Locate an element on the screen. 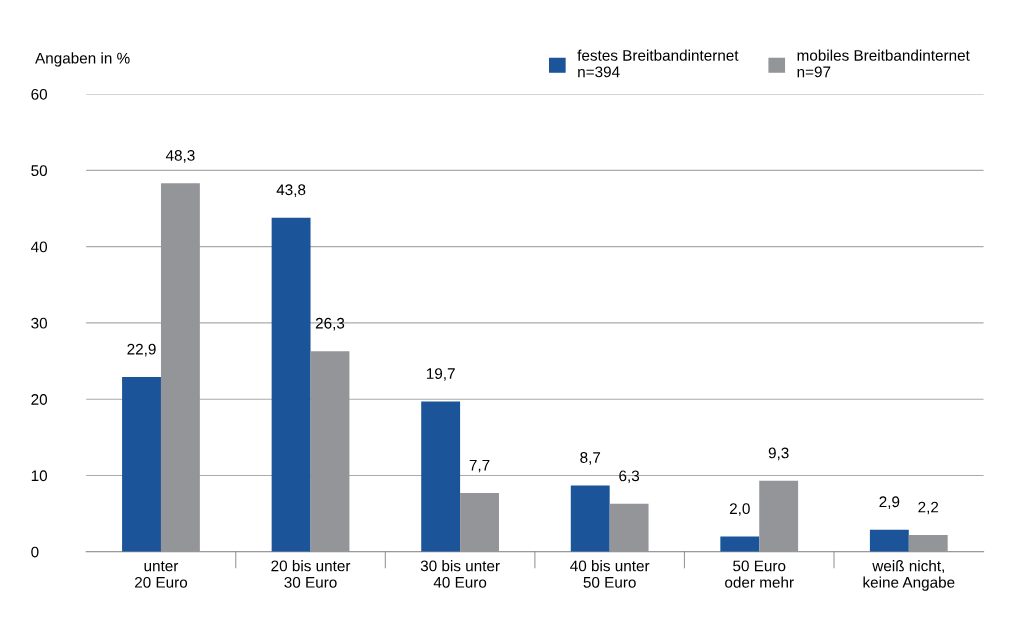  data-label: 48,3 is located at coordinates (180, 156).